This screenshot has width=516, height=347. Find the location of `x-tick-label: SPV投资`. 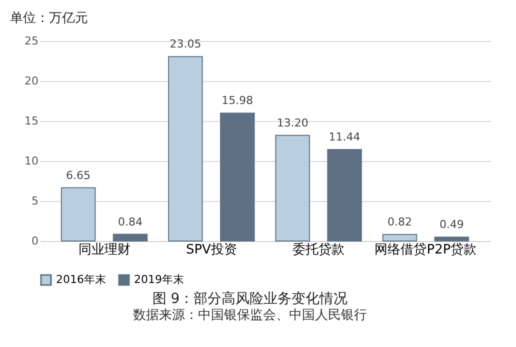

x-tick-label: SPV投资 is located at coordinates (211, 250).